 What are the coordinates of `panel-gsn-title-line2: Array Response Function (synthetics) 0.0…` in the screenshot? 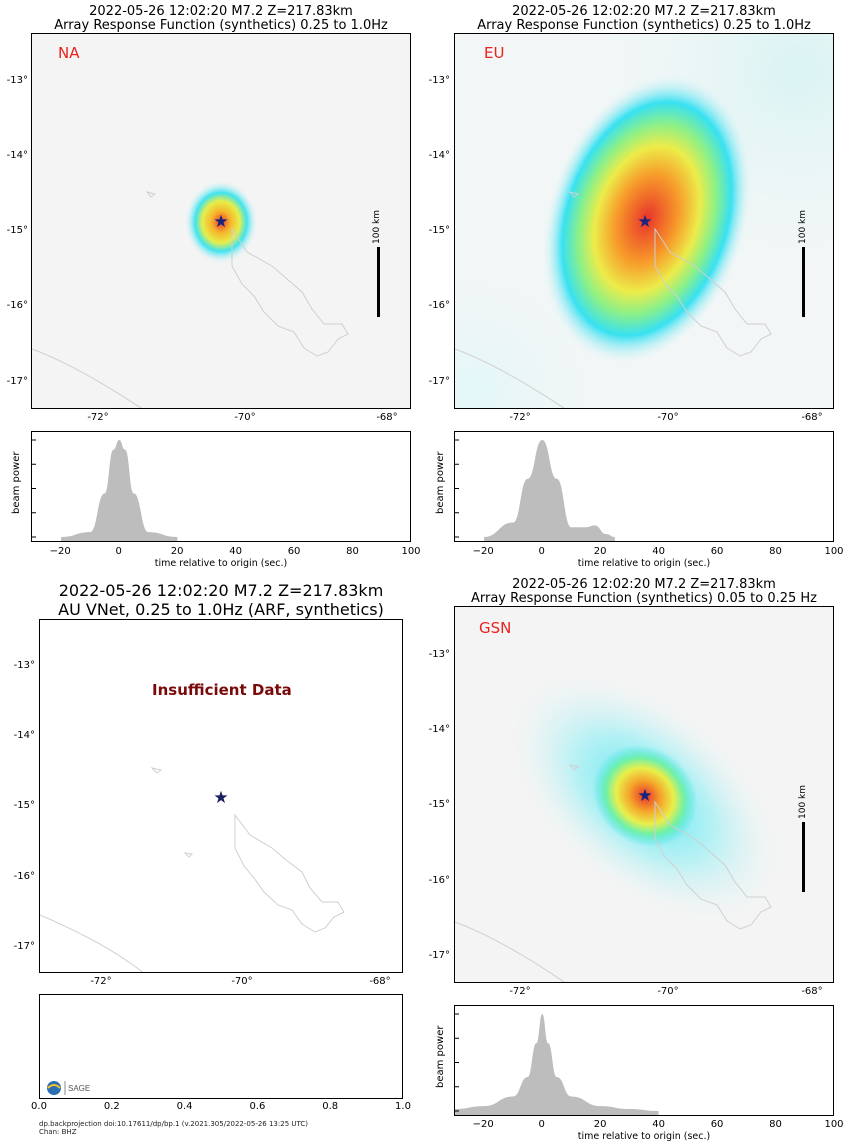 It's located at (644, 598).